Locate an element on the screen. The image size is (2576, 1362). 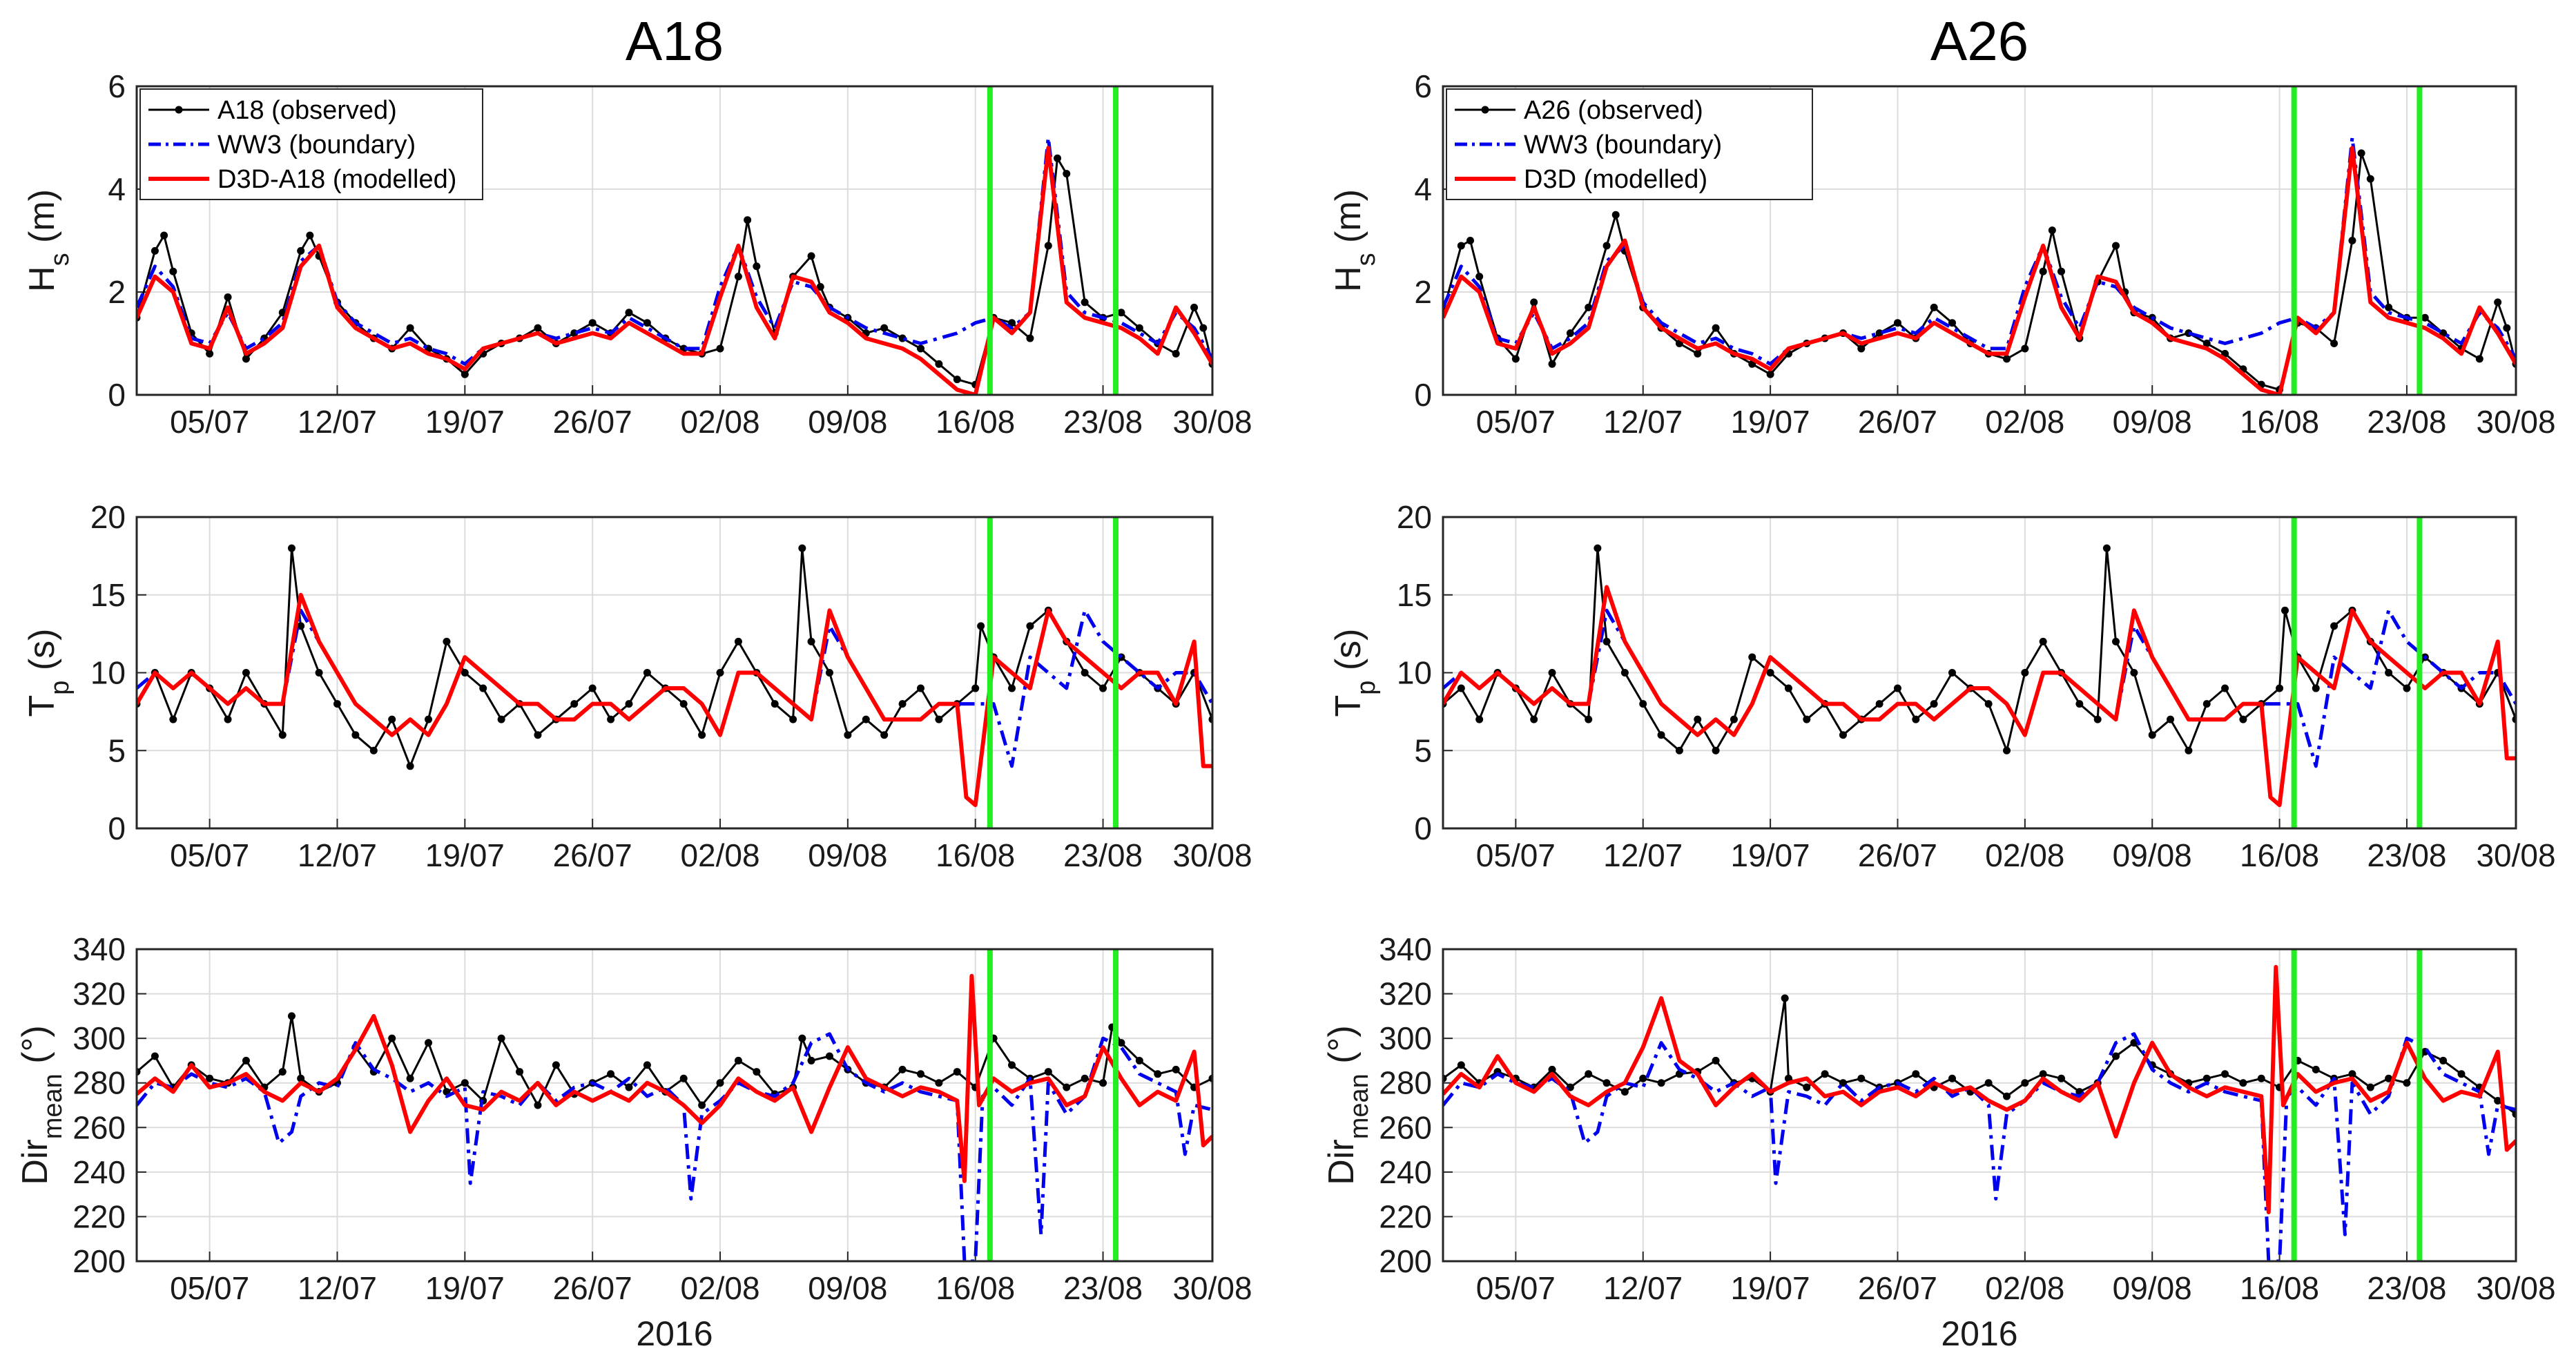
chart-1-ytick-label: 10 is located at coordinates (108, 673).